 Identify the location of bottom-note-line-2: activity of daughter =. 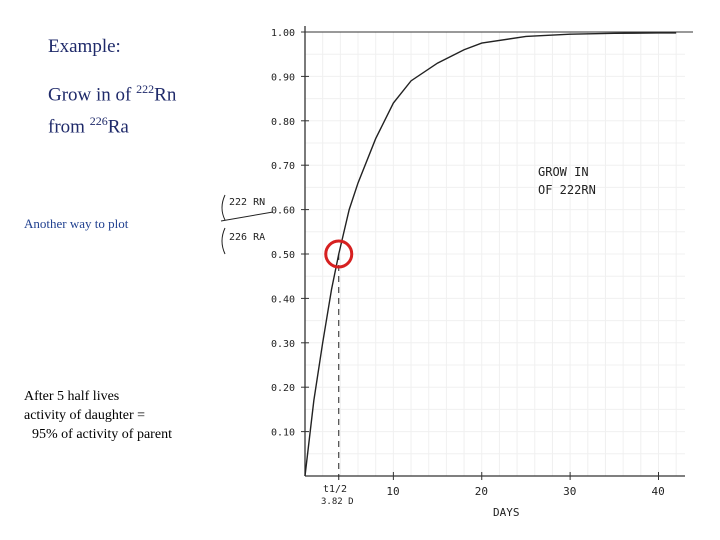
(85, 415).